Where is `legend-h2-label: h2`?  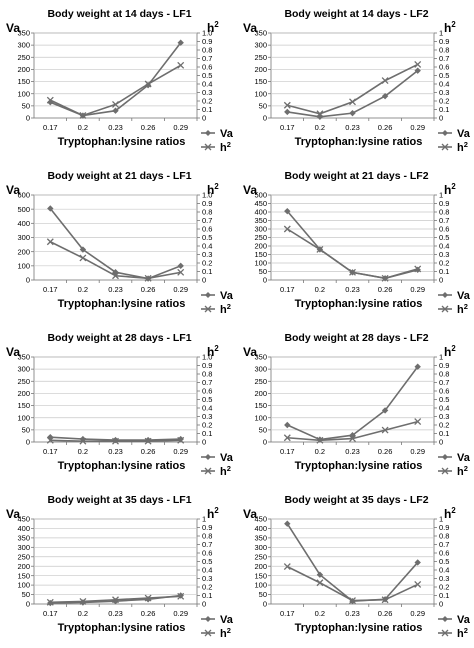 legend-h2-label: h2 is located at coordinates (462, 471).